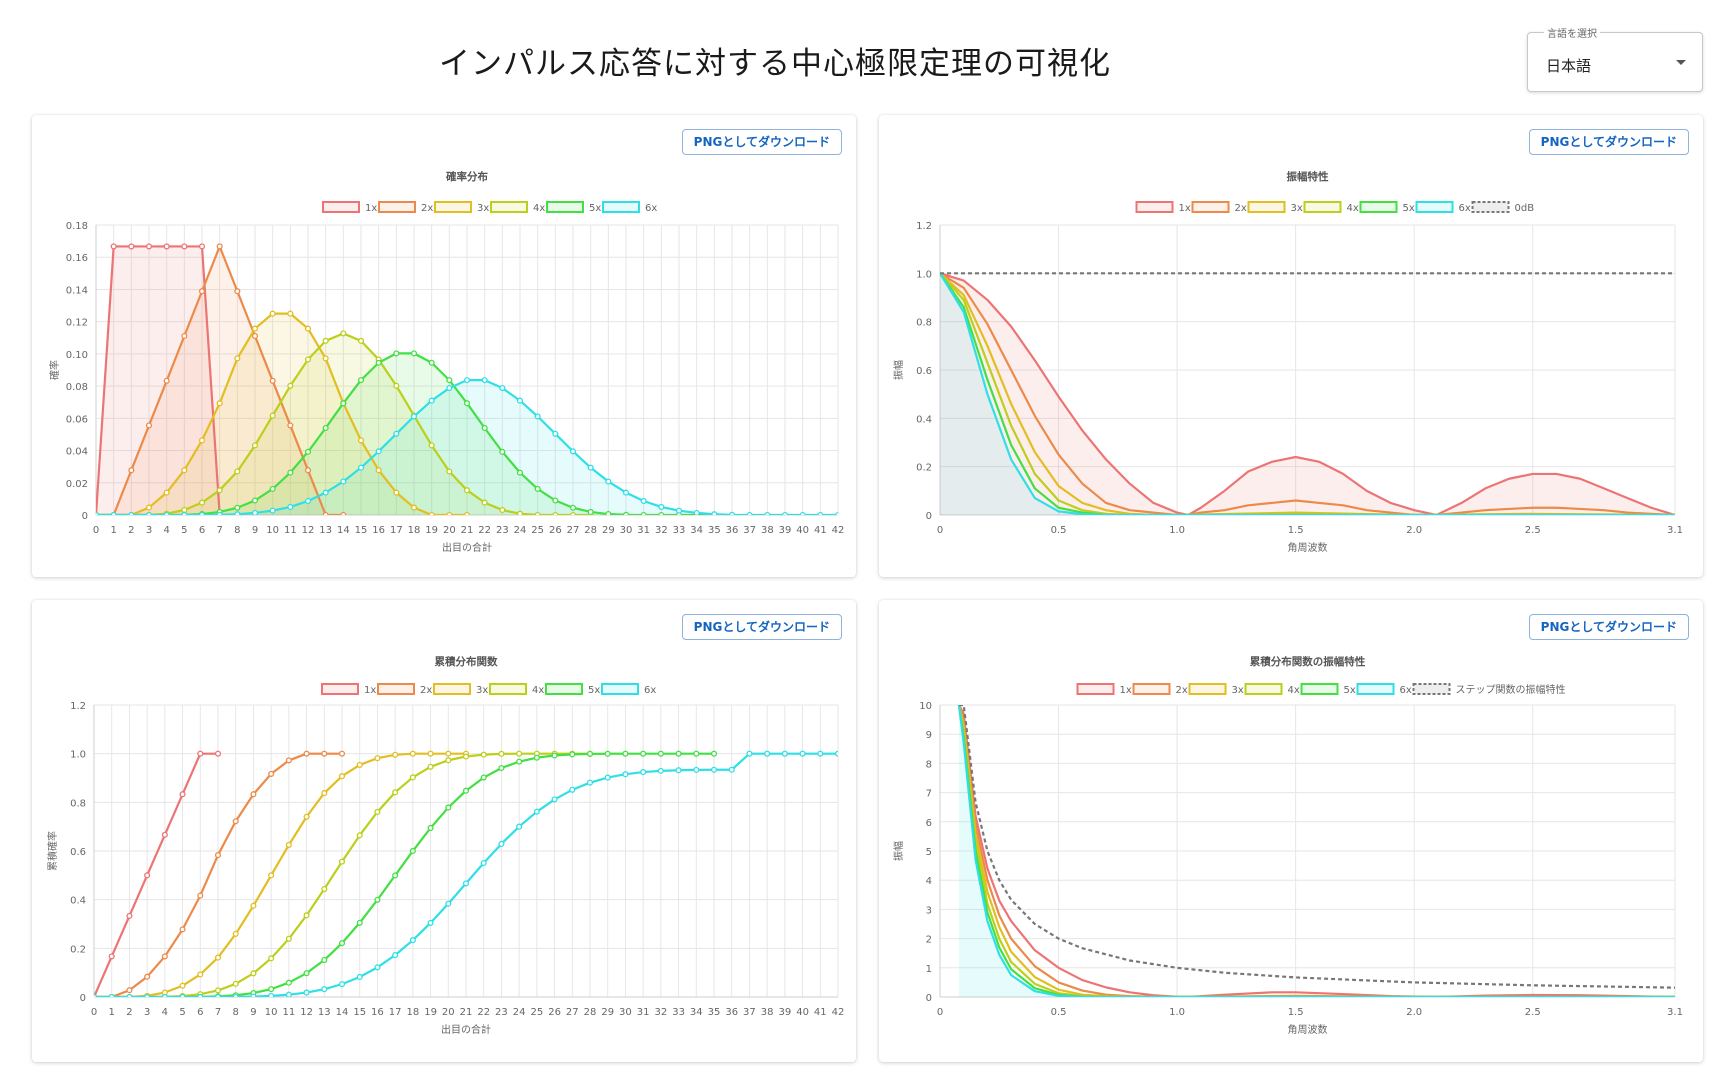 Image resolution: width=1731 pixels, height=1080 pixels. I want to click on y-tick-label: 3, so click(929, 910).